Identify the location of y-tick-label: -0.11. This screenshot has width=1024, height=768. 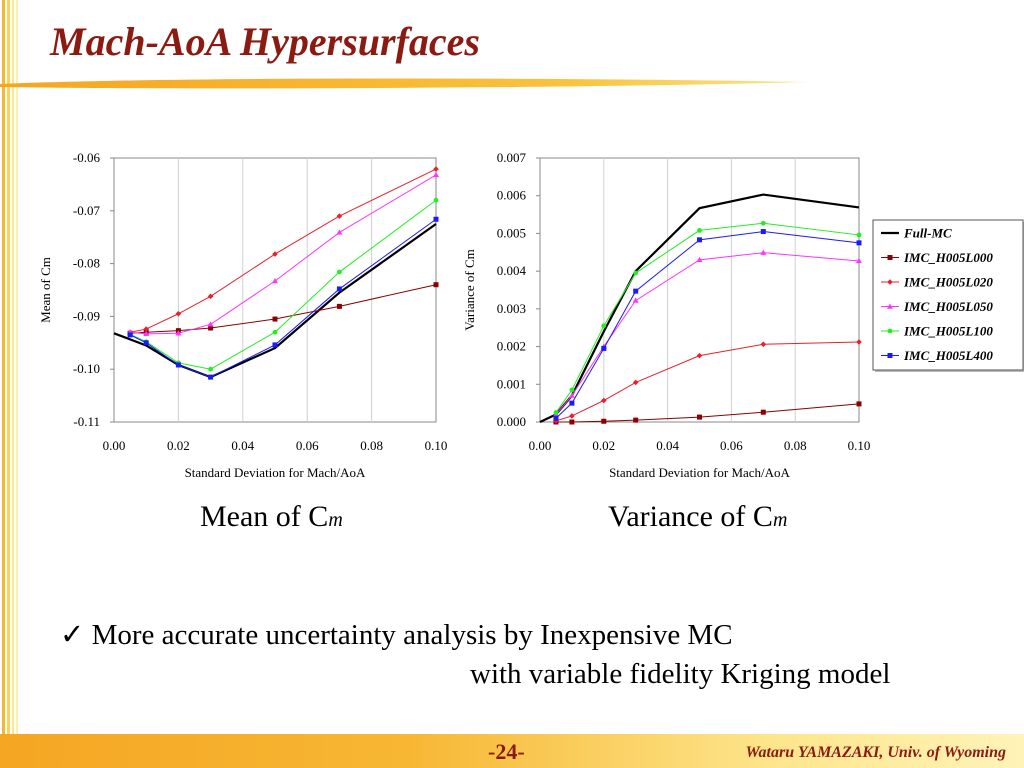
(86, 421).